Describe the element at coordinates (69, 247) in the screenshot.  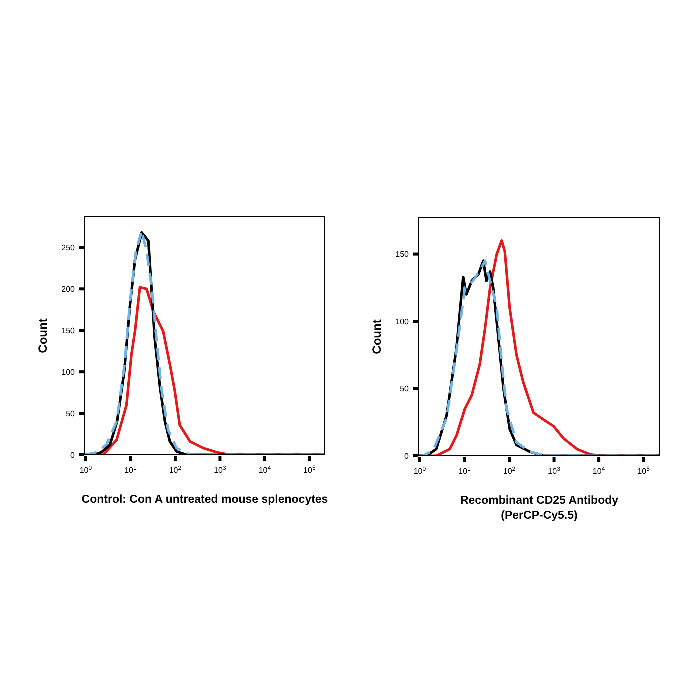
I see `y-tick-label: 250` at that location.